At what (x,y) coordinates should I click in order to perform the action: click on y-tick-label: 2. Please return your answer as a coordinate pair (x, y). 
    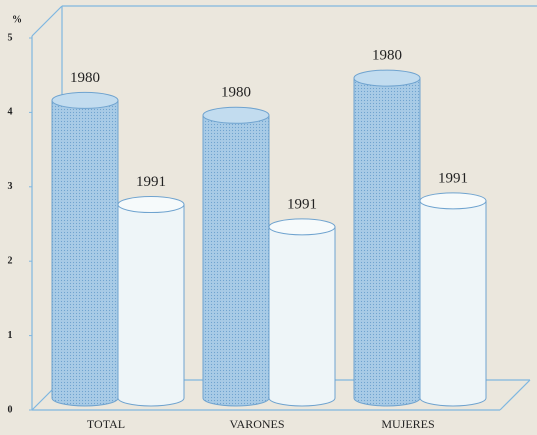
    Looking at the image, I should click on (10, 260).